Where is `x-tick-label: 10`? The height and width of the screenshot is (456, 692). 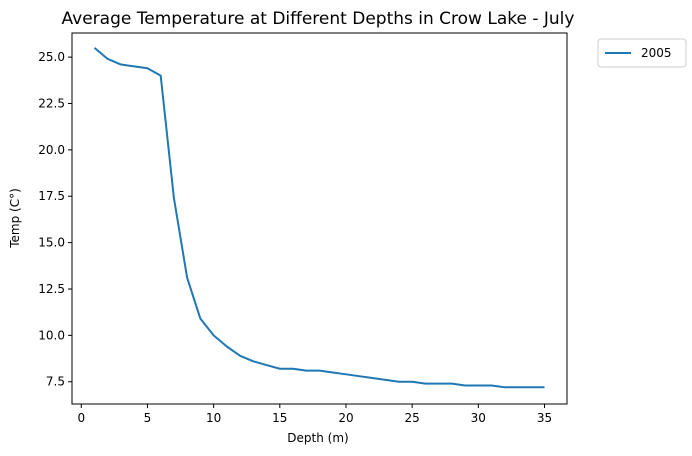 x-tick-label: 10 is located at coordinates (213, 418).